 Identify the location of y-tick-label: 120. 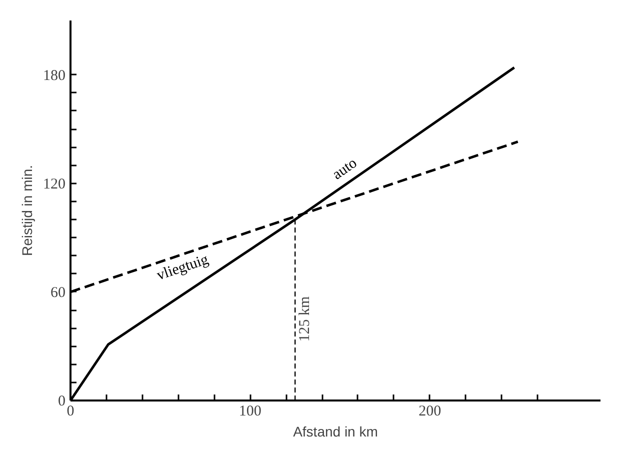
(54, 184).